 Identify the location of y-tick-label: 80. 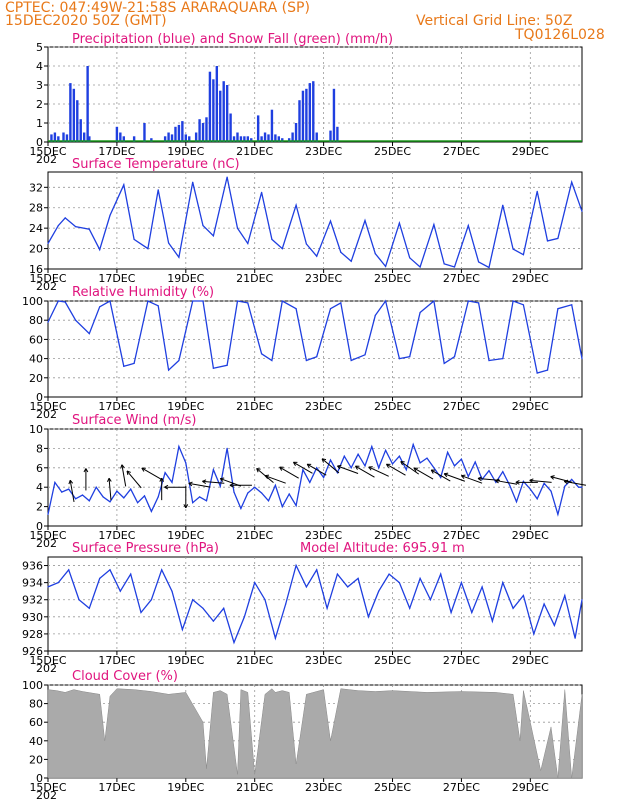
(36, 320).